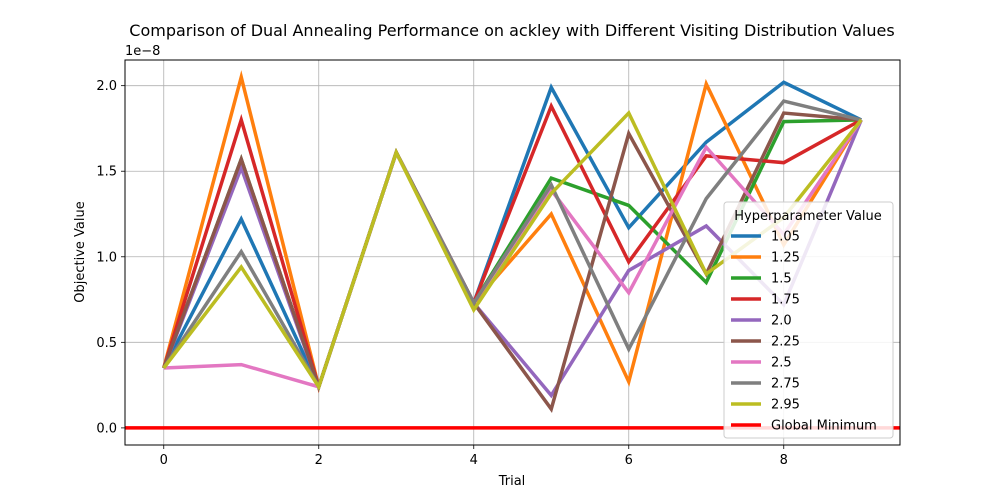 The height and width of the screenshot is (500, 1000). What do you see at coordinates (785, 258) in the screenshot?
I see `legend-label: 1.25` at bounding box center [785, 258].